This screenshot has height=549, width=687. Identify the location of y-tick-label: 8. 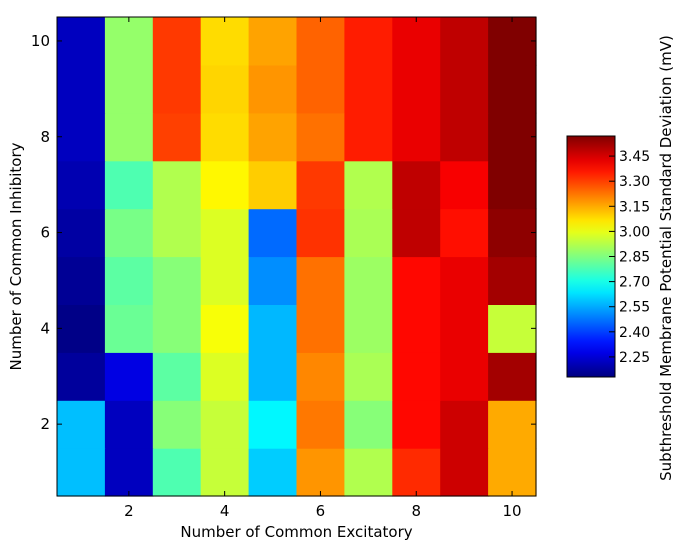
(45, 137).